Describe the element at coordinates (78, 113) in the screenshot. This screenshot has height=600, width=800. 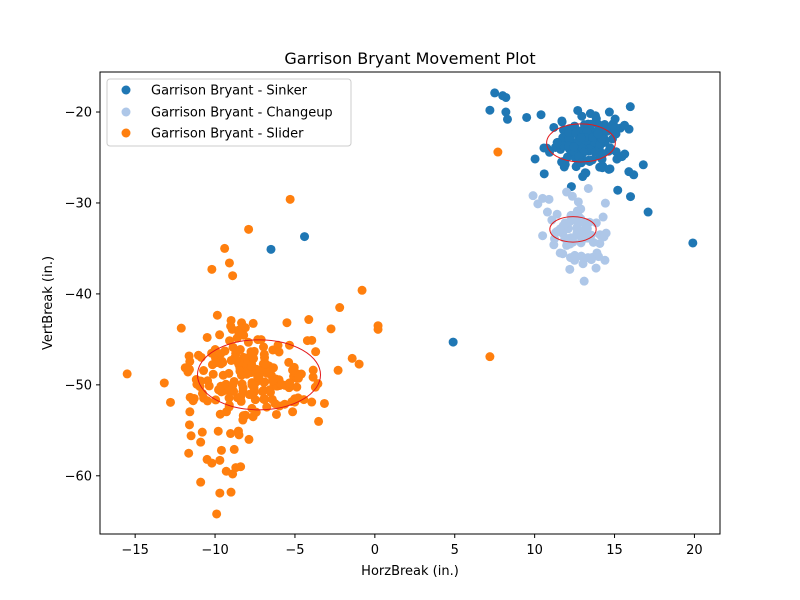
I see `y-tick-label: −20` at that location.